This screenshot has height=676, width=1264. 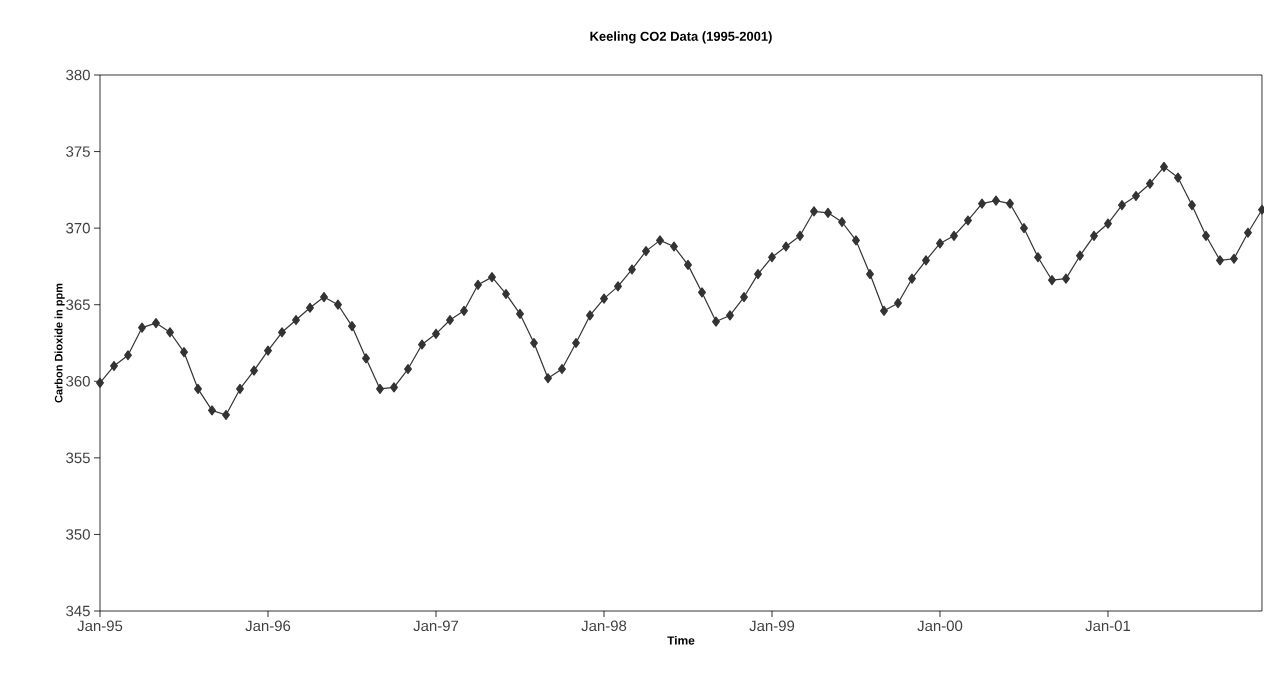 I want to click on y-tick-label: 355, so click(x=78, y=458).